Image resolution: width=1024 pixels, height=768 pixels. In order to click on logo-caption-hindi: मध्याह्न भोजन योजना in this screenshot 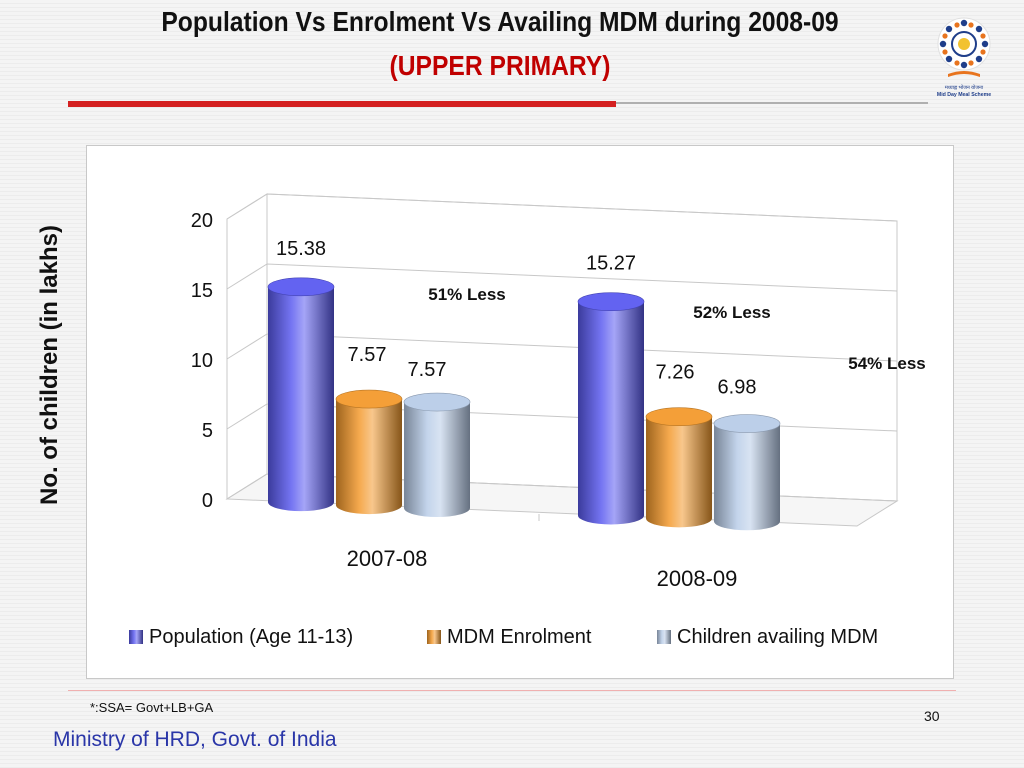, I will do `click(964, 87)`.